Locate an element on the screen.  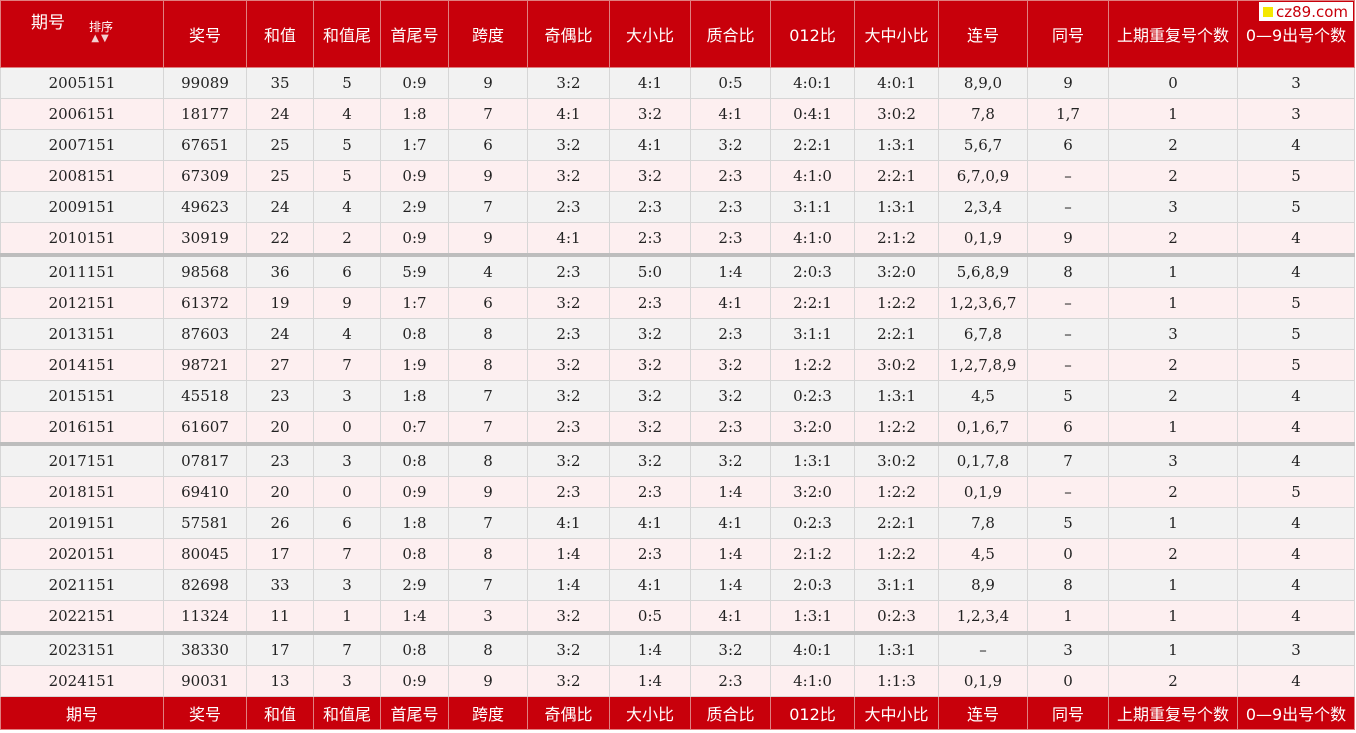
table-cell: 4:0:1 is located at coordinates (812, 83).